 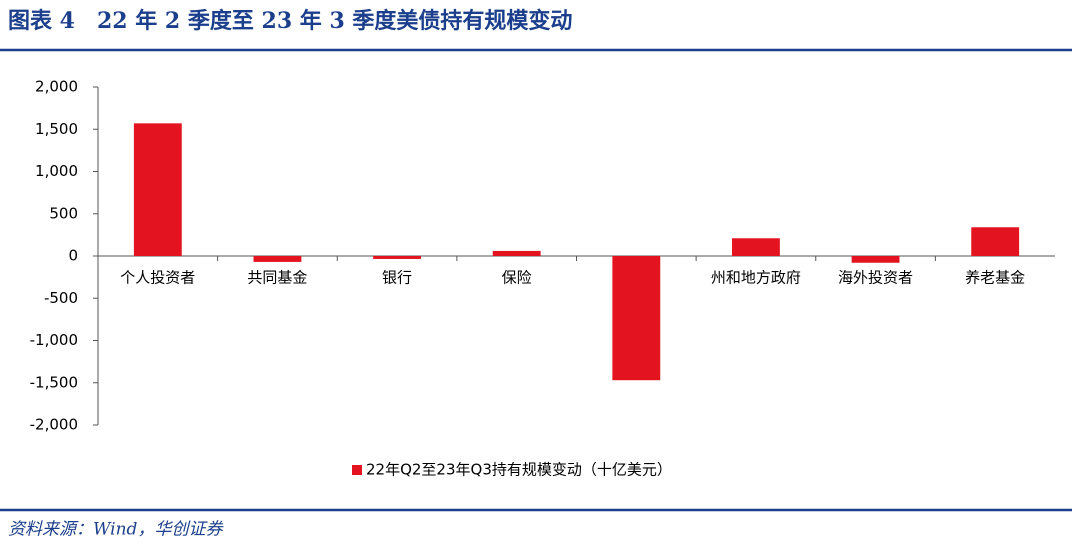 What do you see at coordinates (56, 171) in the screenshot?
I see `y-tick-label: 1,000` at bounding box center [56, 171].